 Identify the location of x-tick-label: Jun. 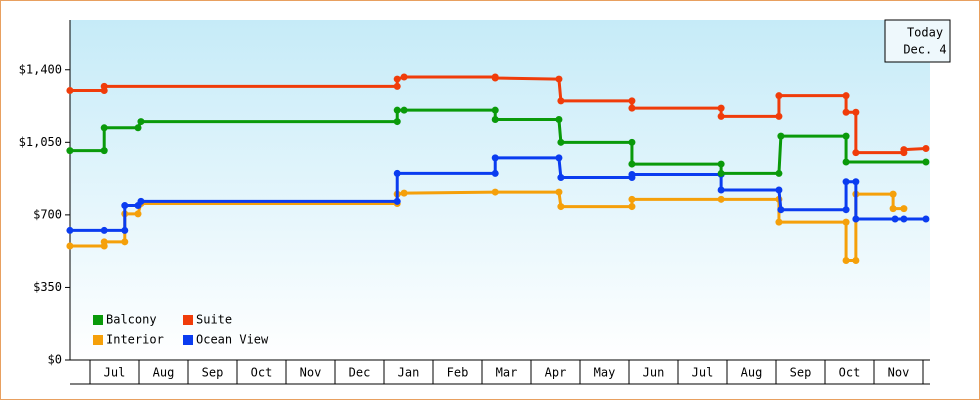
(654, 373).